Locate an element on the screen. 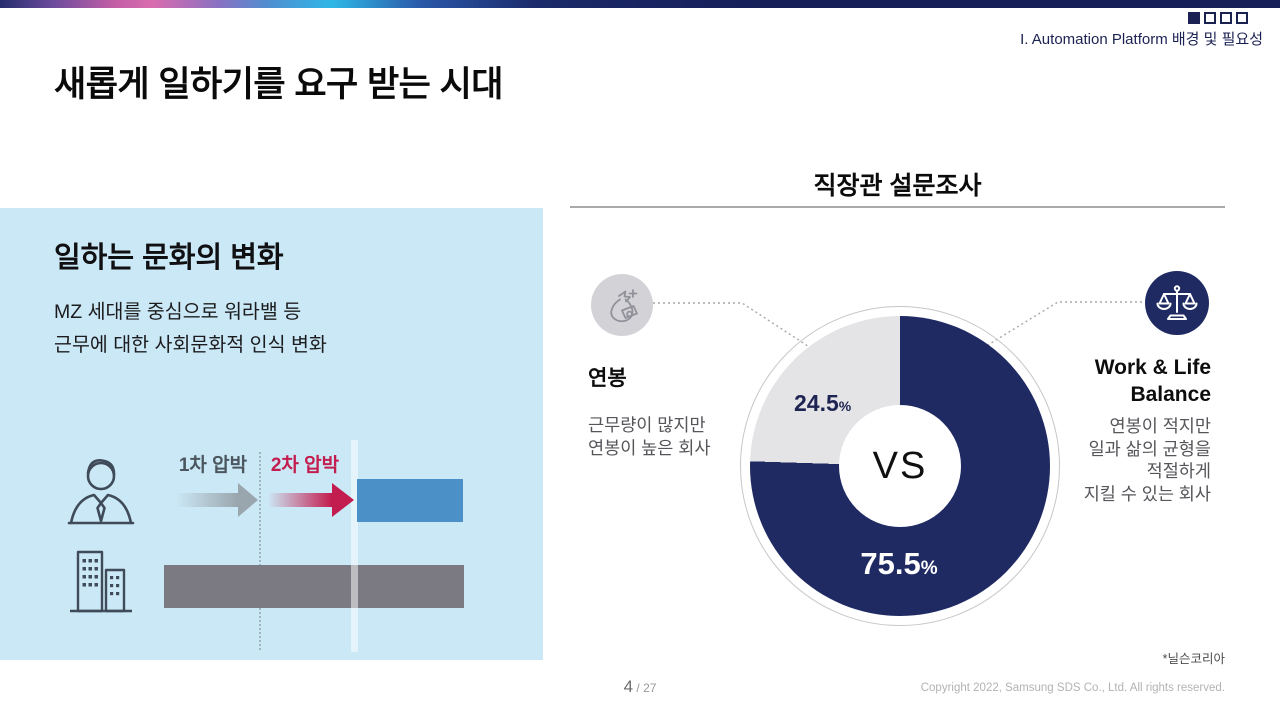  panel-subtitle-line2: 근무에 대한 사회문화적 인식 변화 is located at coordinates (190, 345).